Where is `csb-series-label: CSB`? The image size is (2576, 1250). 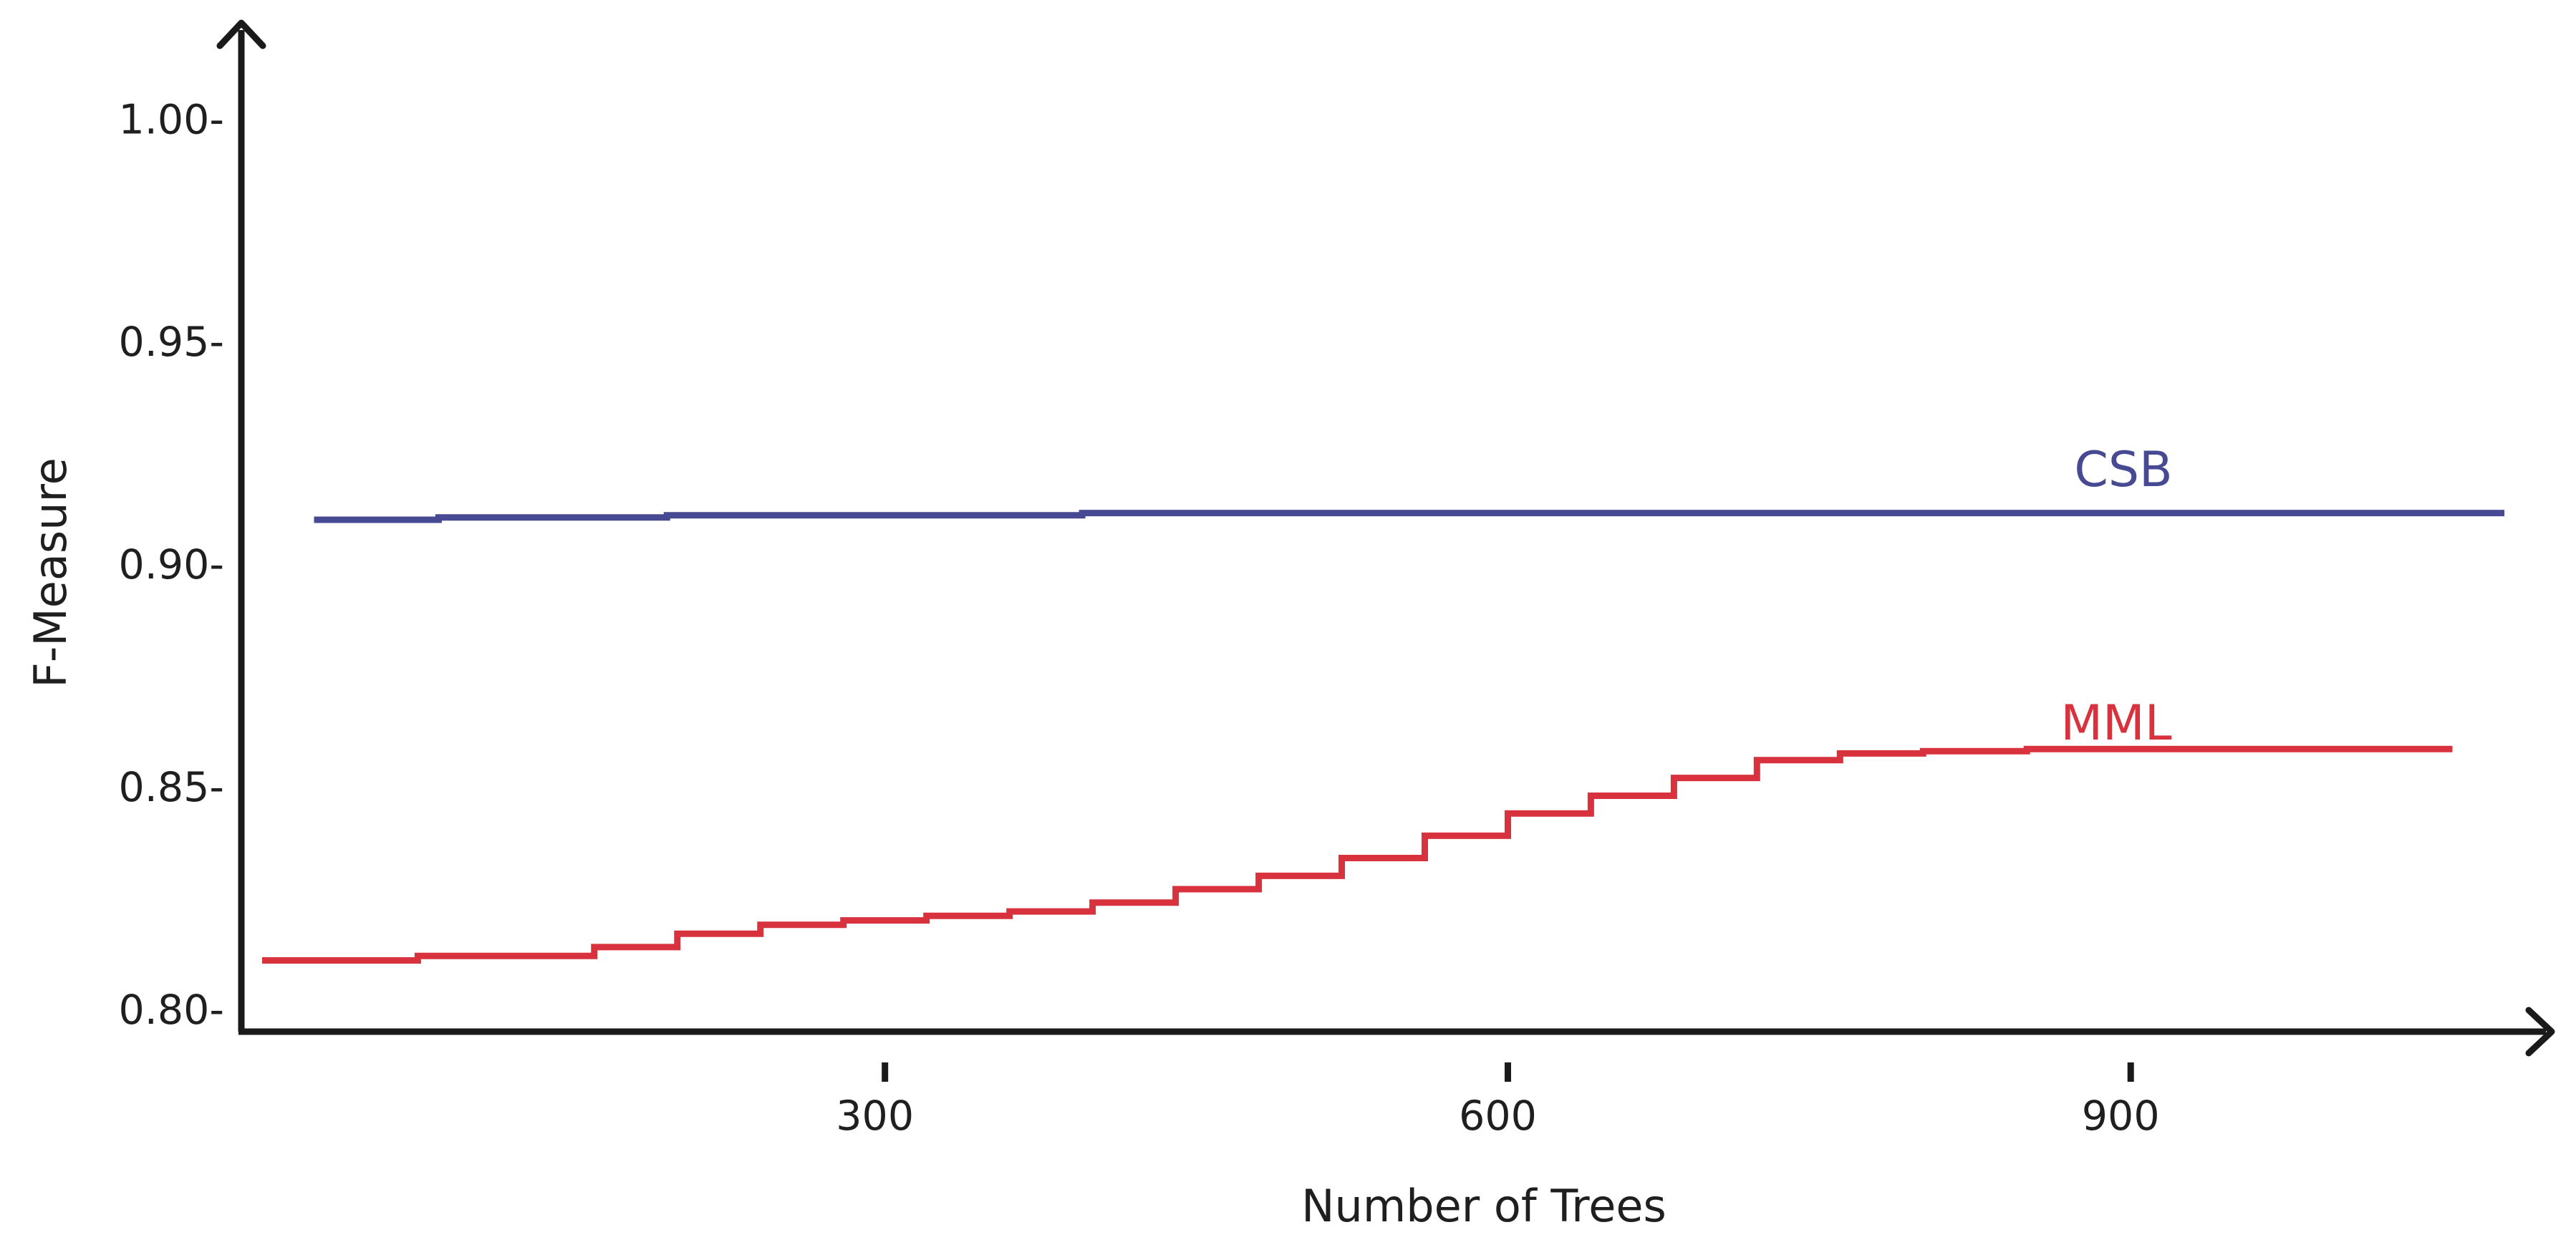
csb-series-label: CSB is located at coordinates (2123, 470).